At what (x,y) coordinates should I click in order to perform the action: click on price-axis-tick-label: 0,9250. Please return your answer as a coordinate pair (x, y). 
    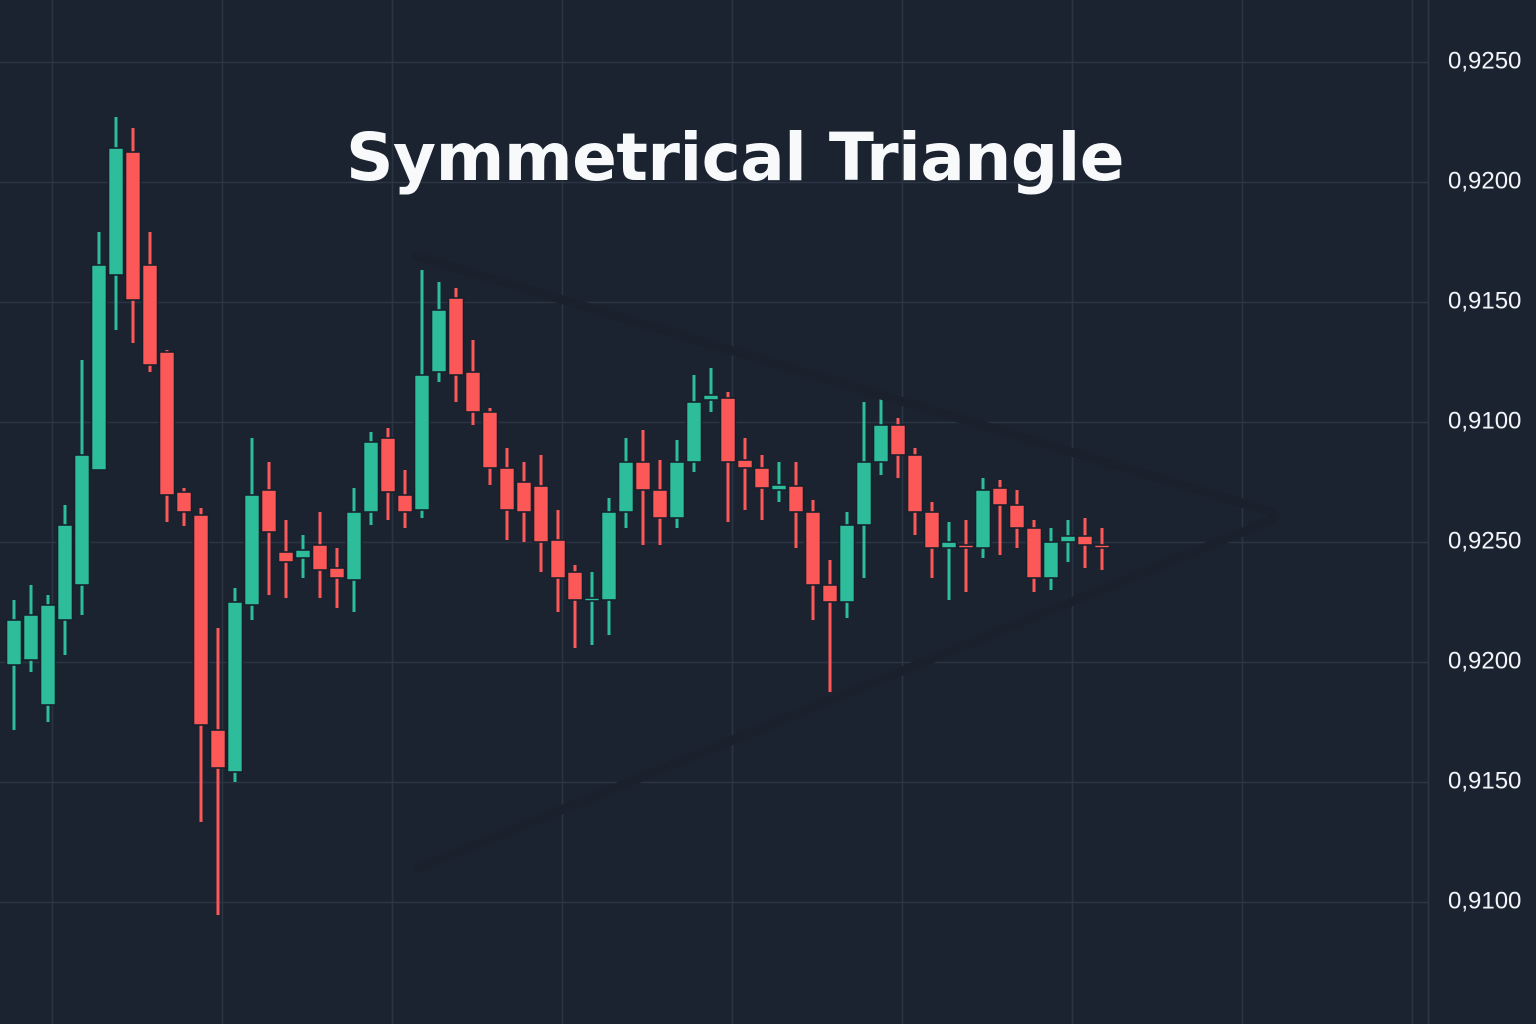
    Looking at the image, I should click on (1484, 60).